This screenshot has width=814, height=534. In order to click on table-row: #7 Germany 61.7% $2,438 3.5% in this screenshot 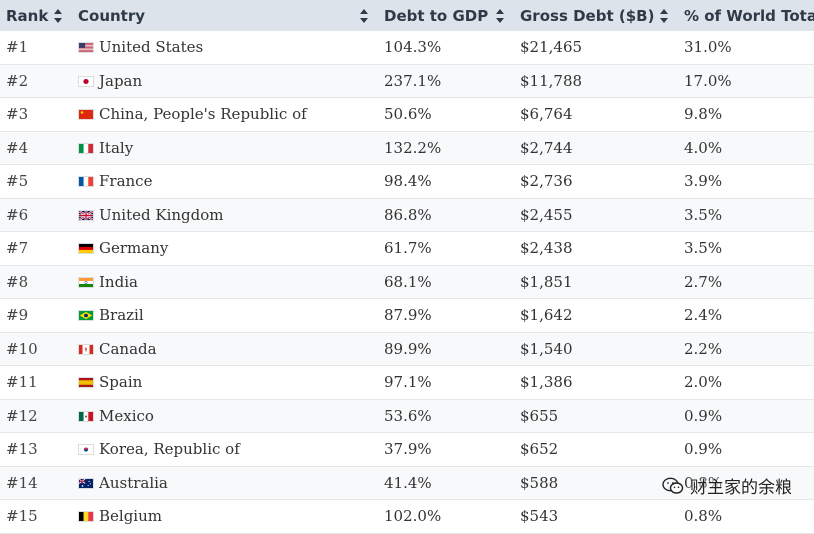, I will do `click(407, 248)`.